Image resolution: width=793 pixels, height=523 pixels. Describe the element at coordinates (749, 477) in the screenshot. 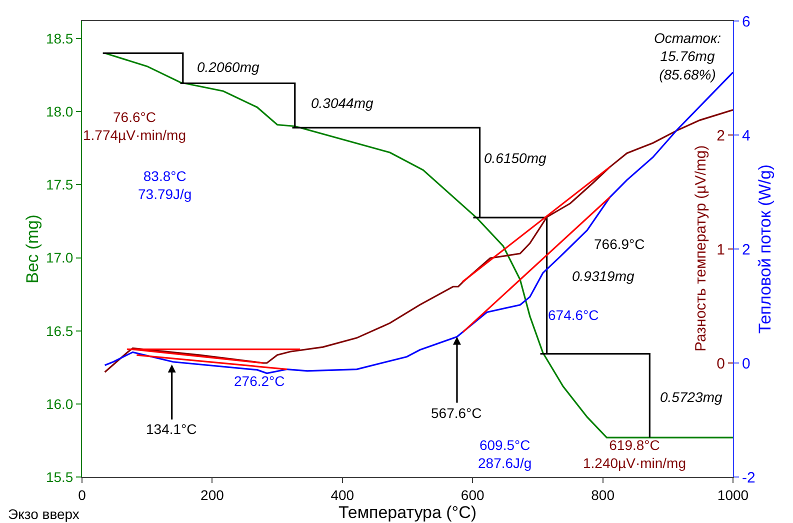

I see `y3-tick-label: -2` at that location.